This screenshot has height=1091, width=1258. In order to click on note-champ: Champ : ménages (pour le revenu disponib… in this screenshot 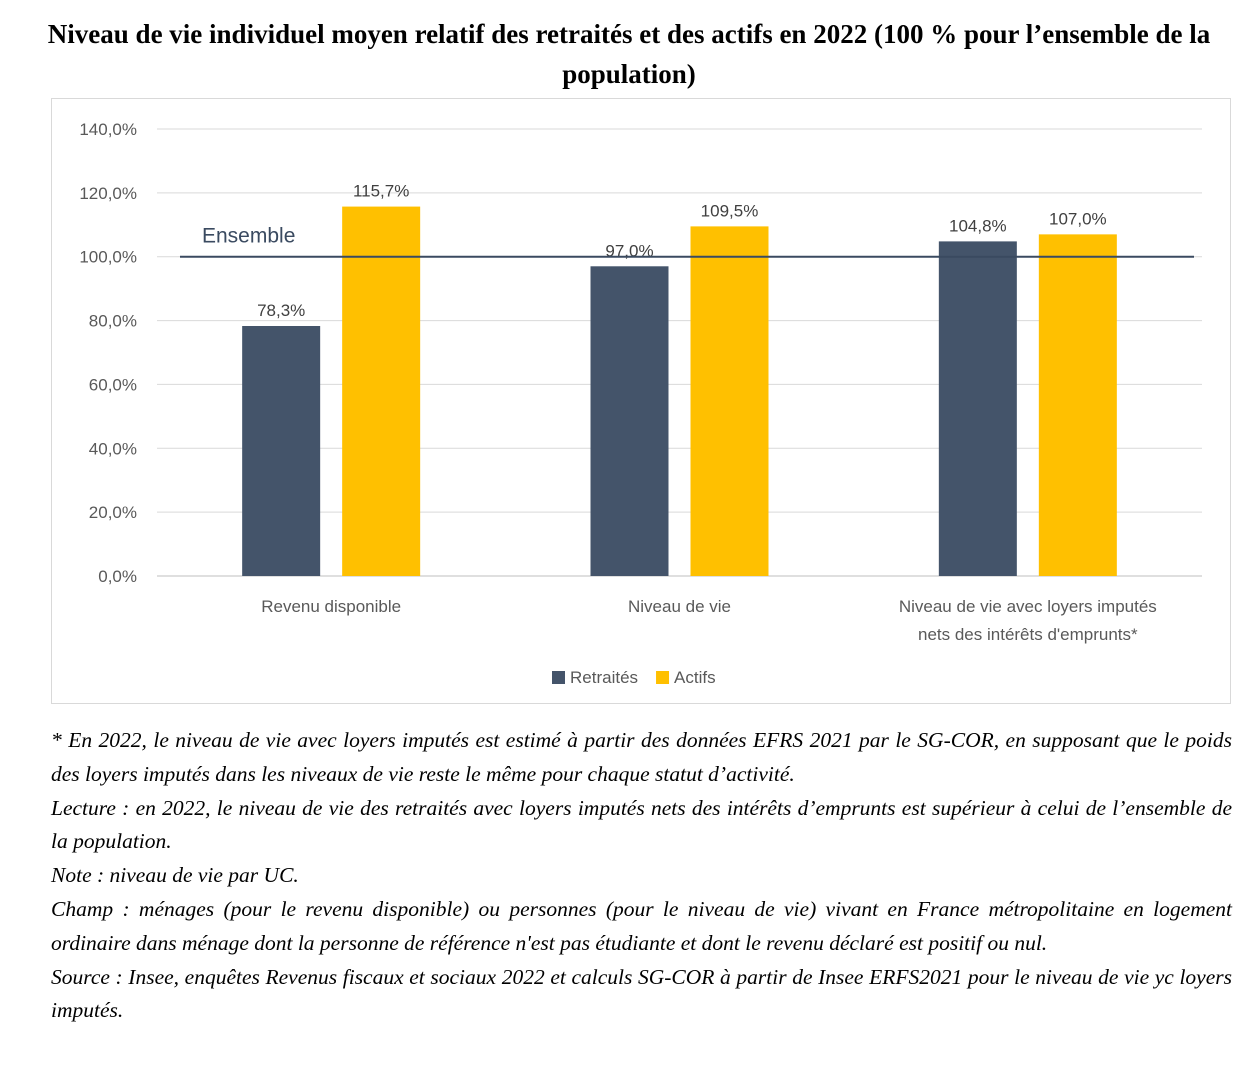, I will do `click(641, 925)`.